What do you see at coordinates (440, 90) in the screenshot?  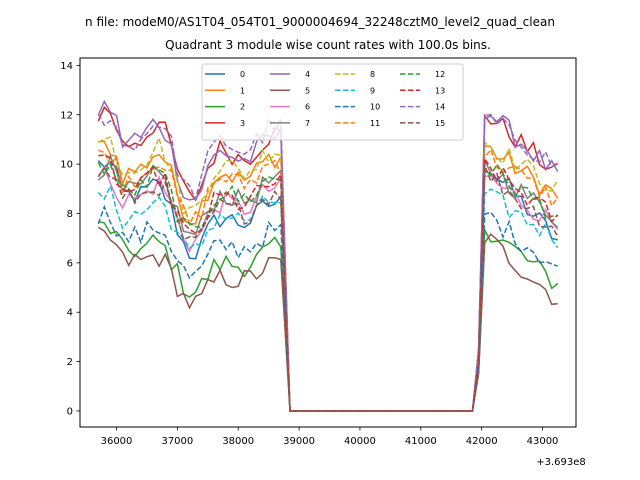 I see `legend-label-13: 13` at bounding box center [440, 90].